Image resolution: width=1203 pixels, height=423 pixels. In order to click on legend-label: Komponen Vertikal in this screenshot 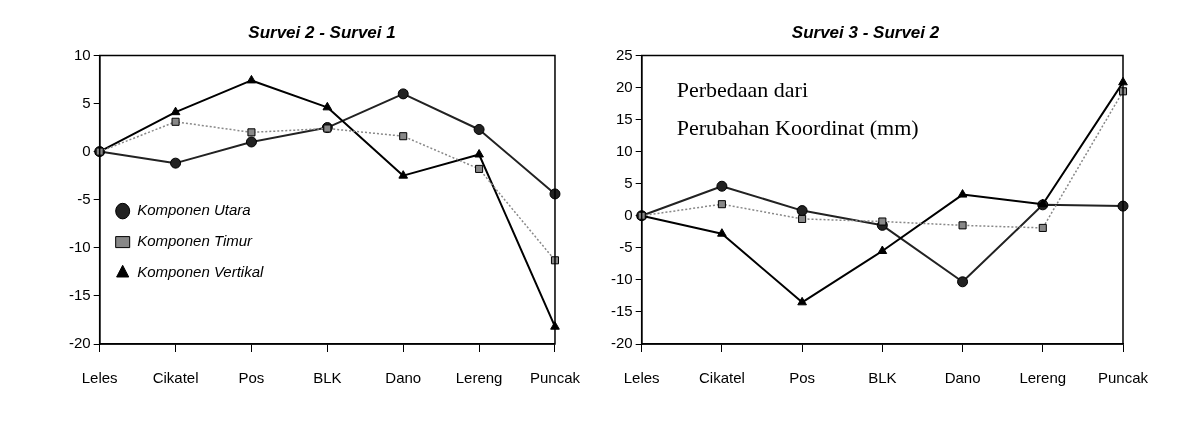, I will do `click(201, 272)`.